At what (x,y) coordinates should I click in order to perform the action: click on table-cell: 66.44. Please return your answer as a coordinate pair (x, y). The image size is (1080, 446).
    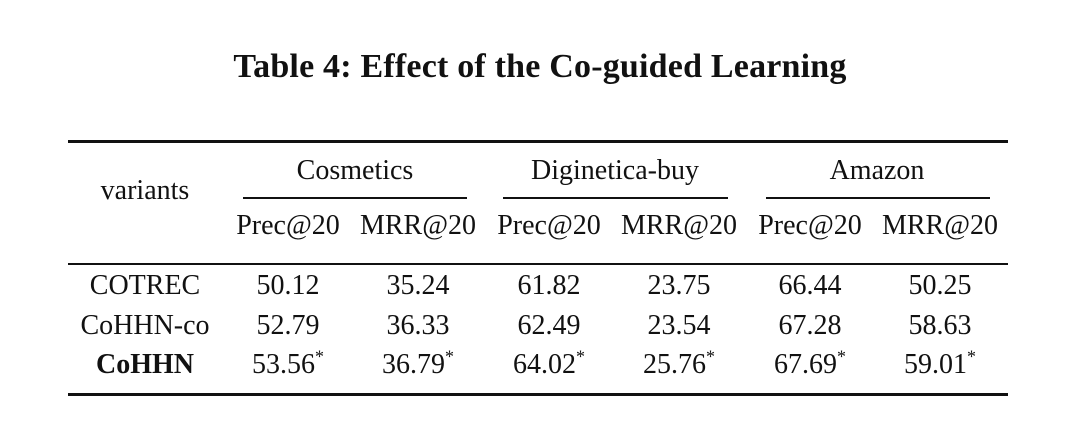
    Looking at the image, I should click on (810, 285).